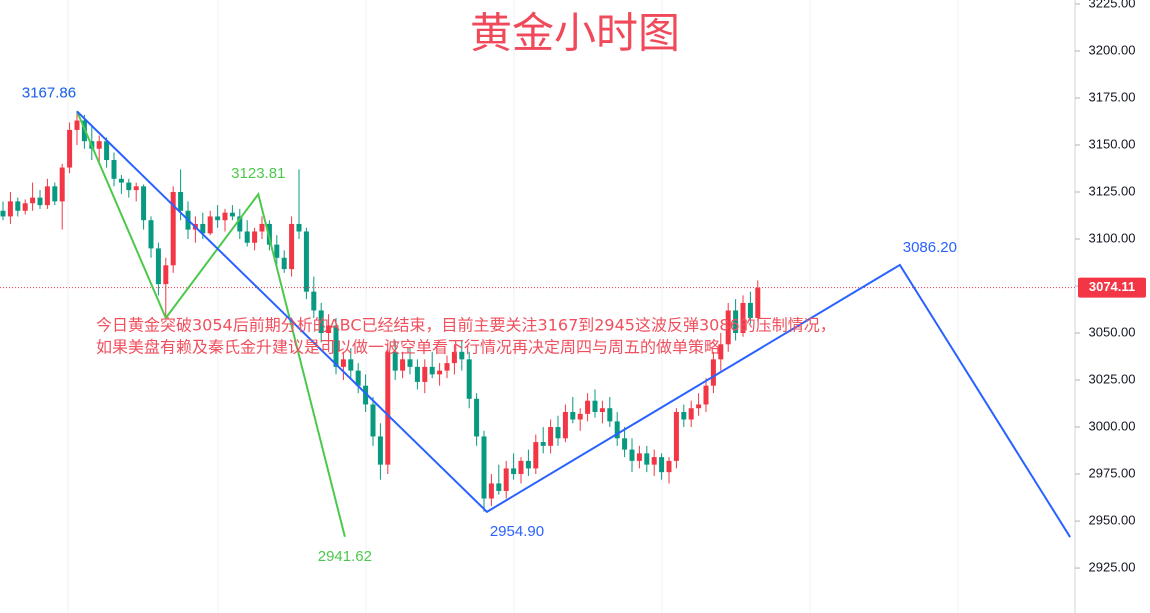 The width and height of the screenshot is (1150, 613). I want to click on wave-label: 3167.86, so click(49, 92).